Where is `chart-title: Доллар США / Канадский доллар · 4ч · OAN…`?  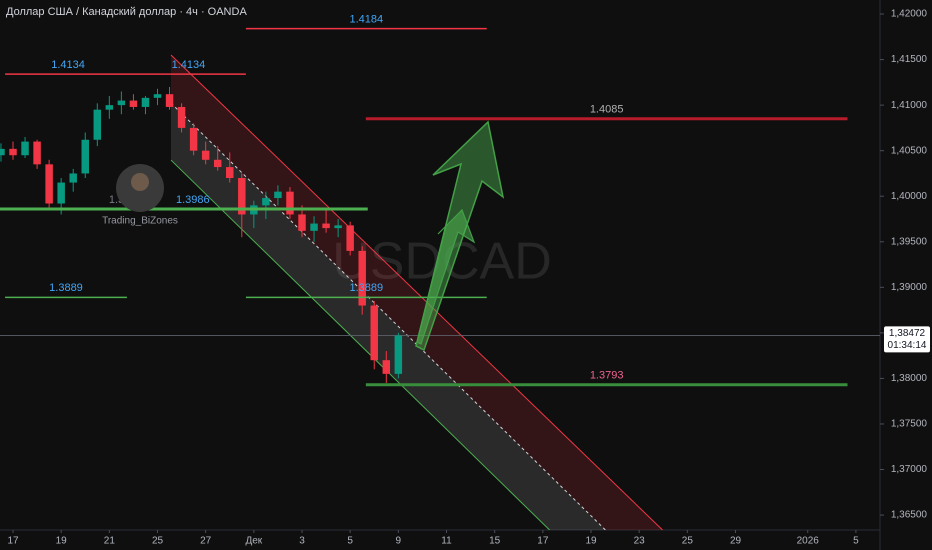 chart-title: Доллар США / Канадский доллар · 4ч · OAN… is located at coordinates (126, 12).